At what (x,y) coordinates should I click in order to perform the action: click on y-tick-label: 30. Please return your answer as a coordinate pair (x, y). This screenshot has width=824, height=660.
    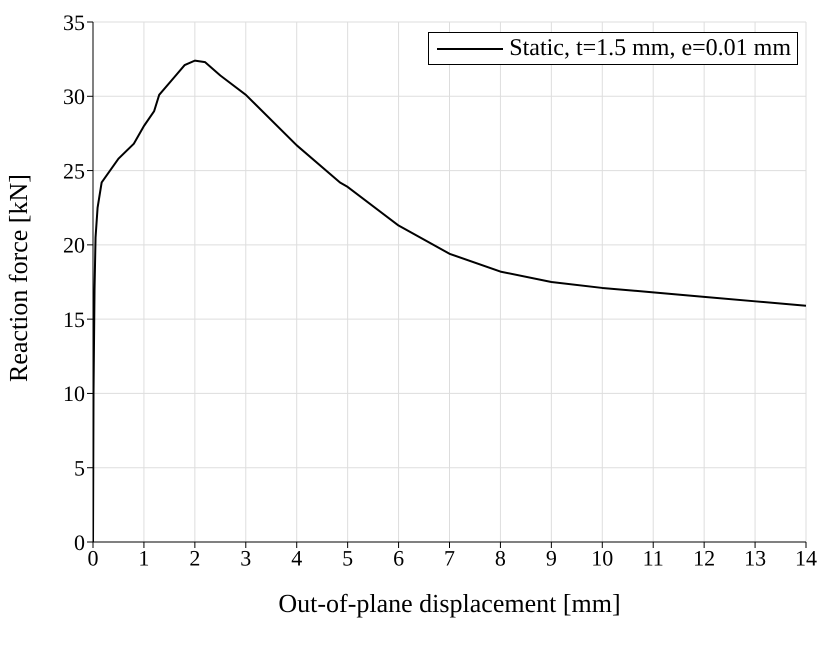
    Looking at the image, I should click on (74, 97).